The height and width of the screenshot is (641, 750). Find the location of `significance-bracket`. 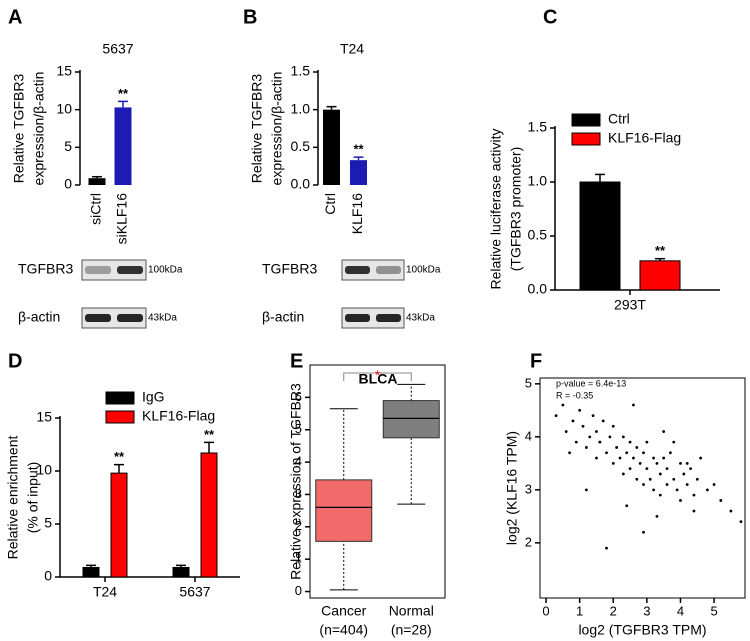

significance-bracket is located at coordinates (377, 376).